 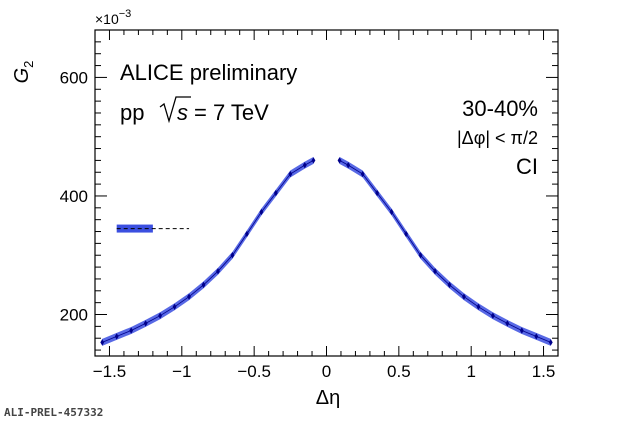 I want to click on sqrt-s-label: s, so click(x=175, y=110).